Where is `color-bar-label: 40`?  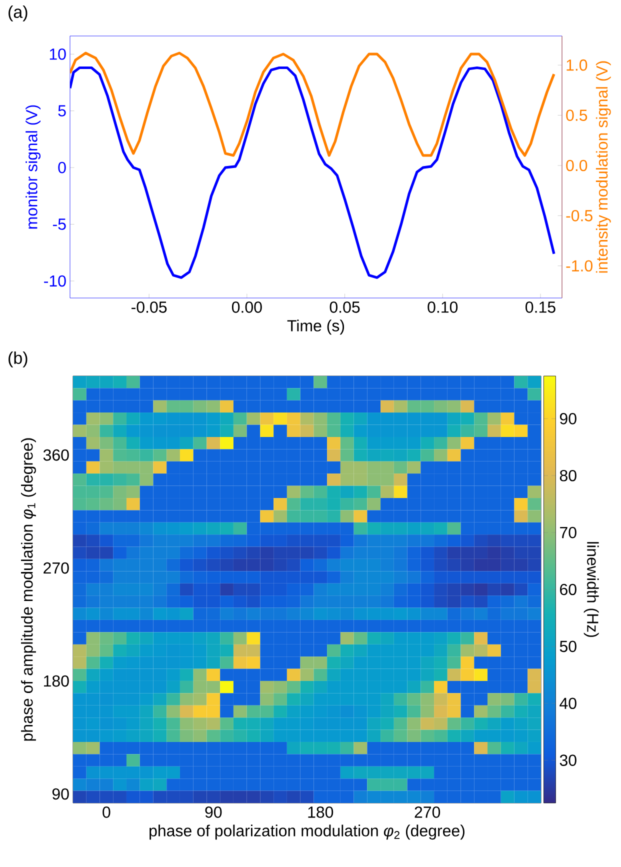 color-bar-label: 40 is located at coordinates (568, 704).